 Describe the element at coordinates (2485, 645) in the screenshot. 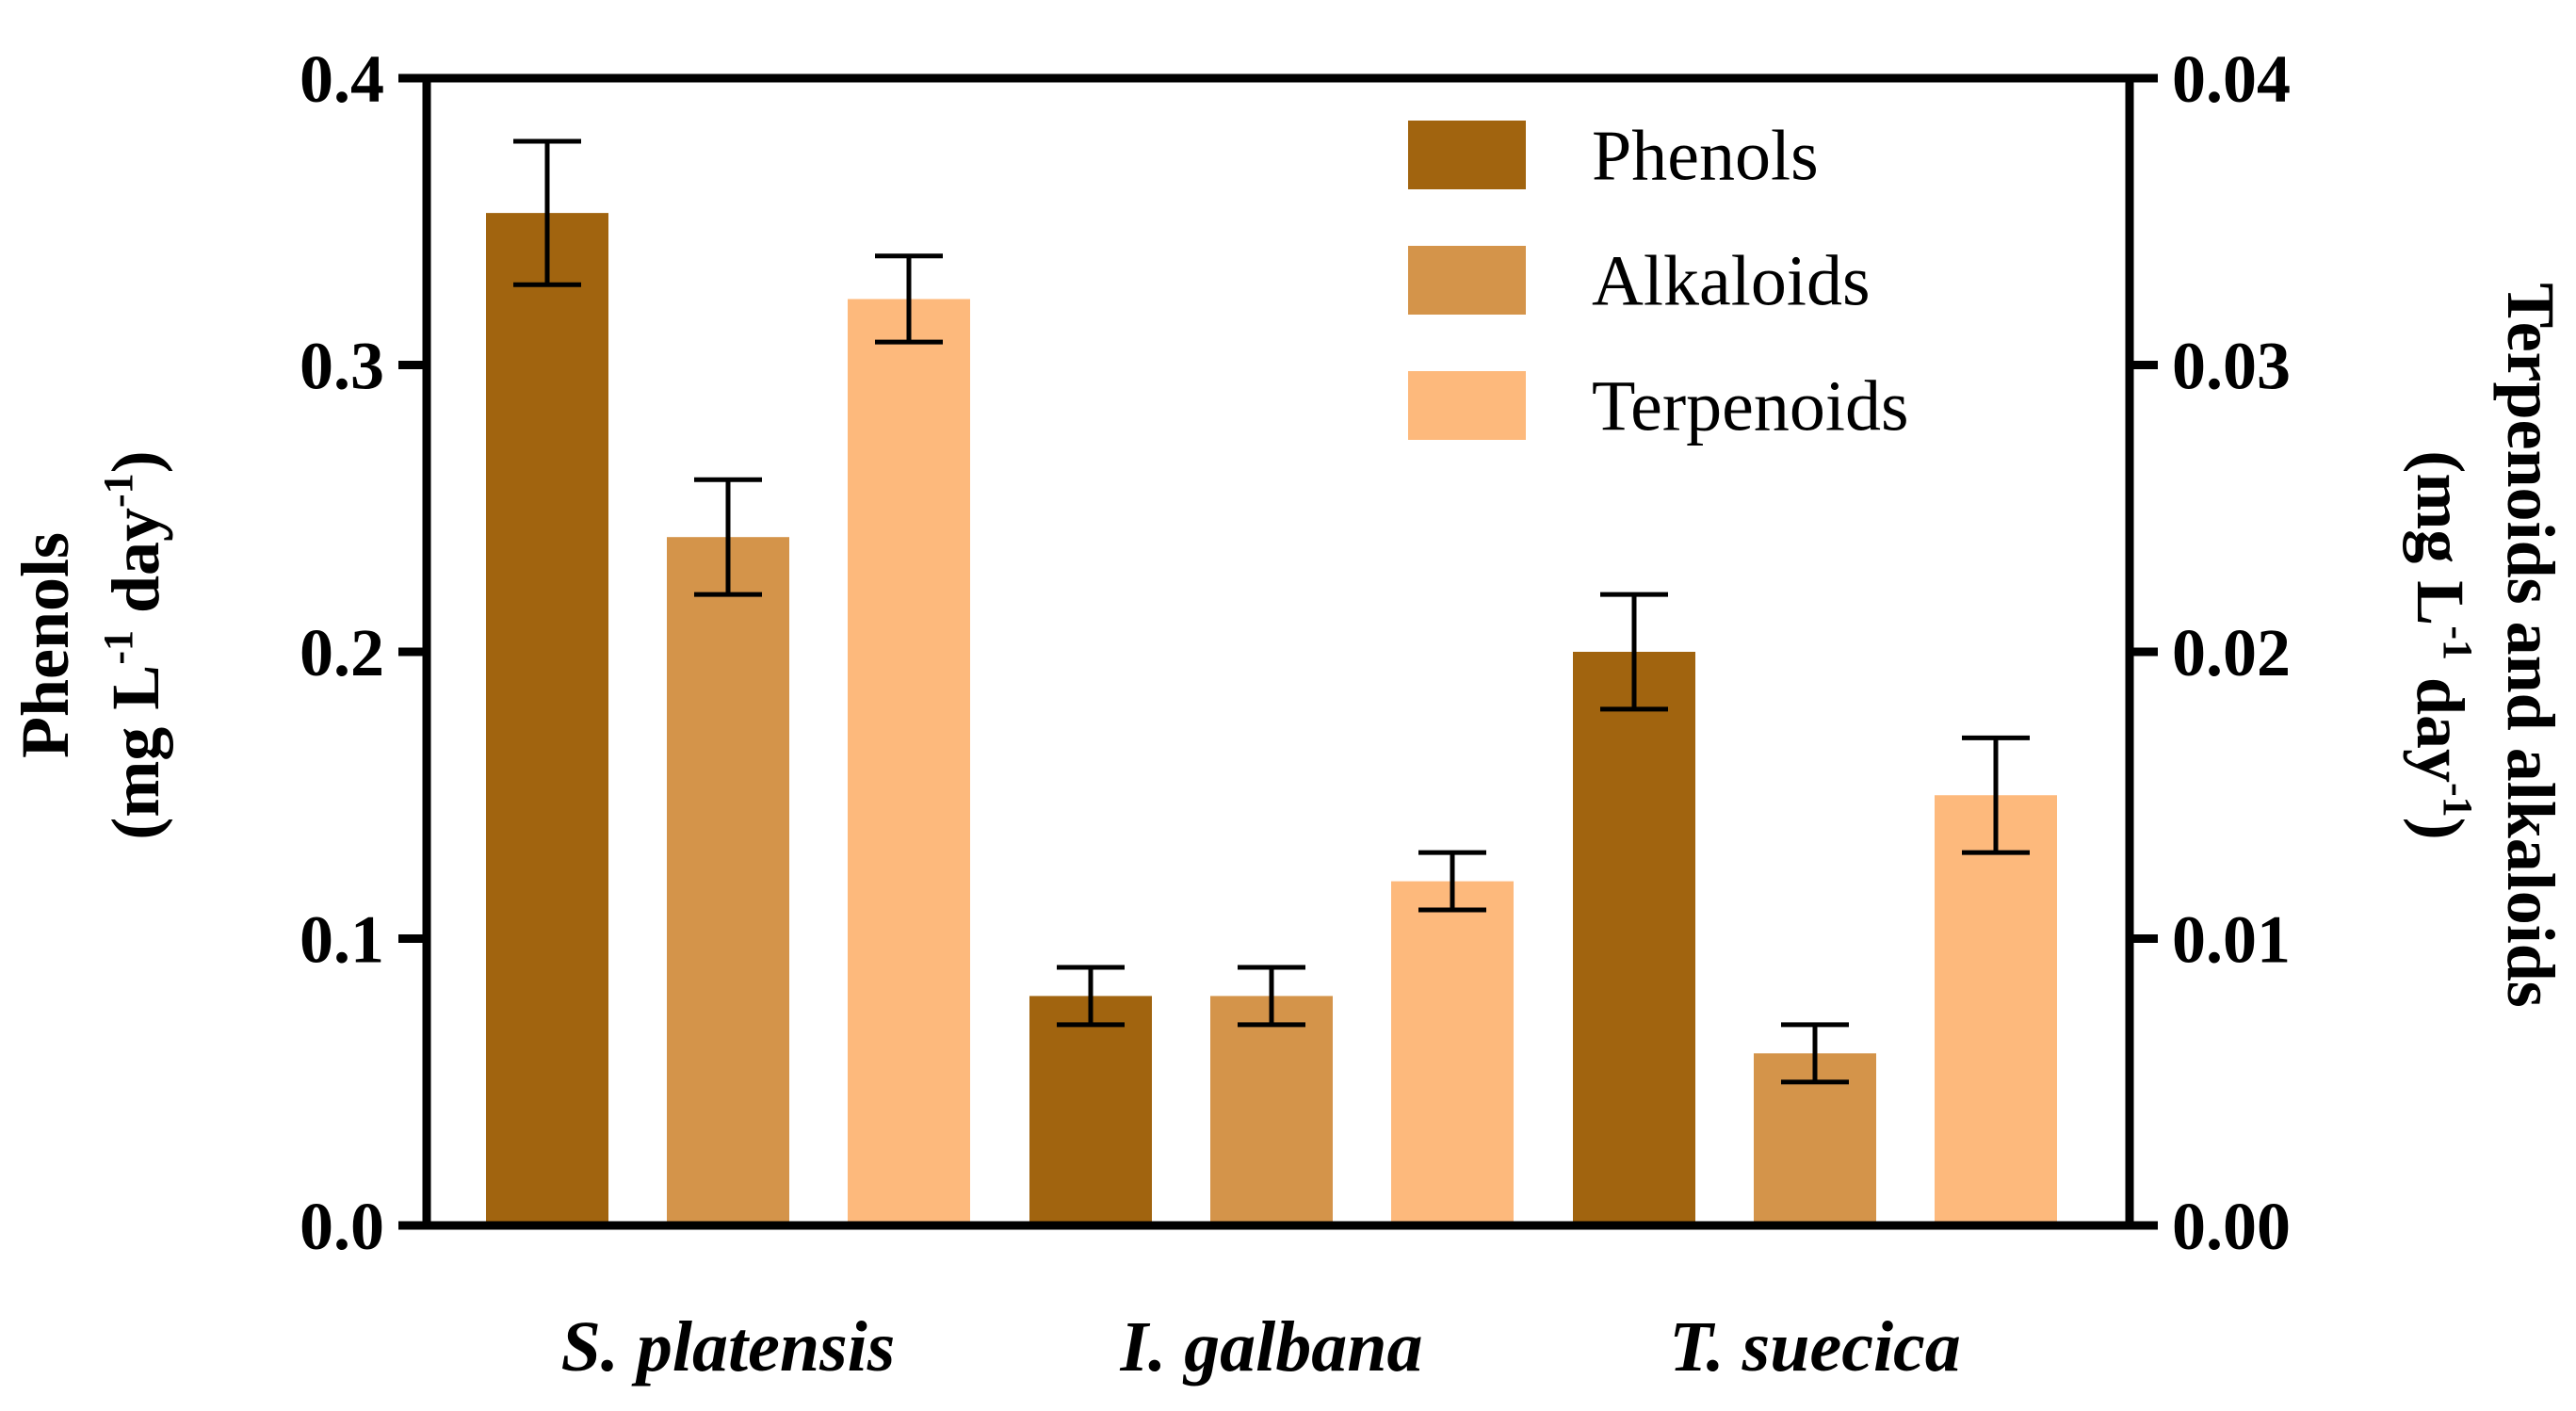

I see `right-axis-title: Terpenoids and alkaloids (mg L-1 day-1)` at that location.